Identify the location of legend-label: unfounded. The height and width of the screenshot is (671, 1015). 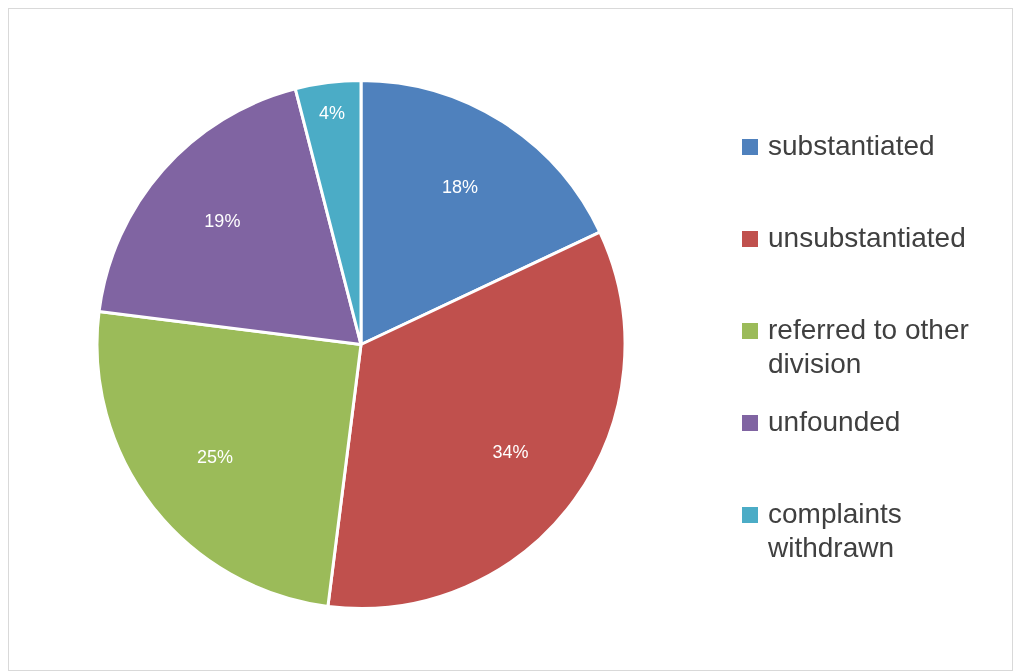
(834, 422).